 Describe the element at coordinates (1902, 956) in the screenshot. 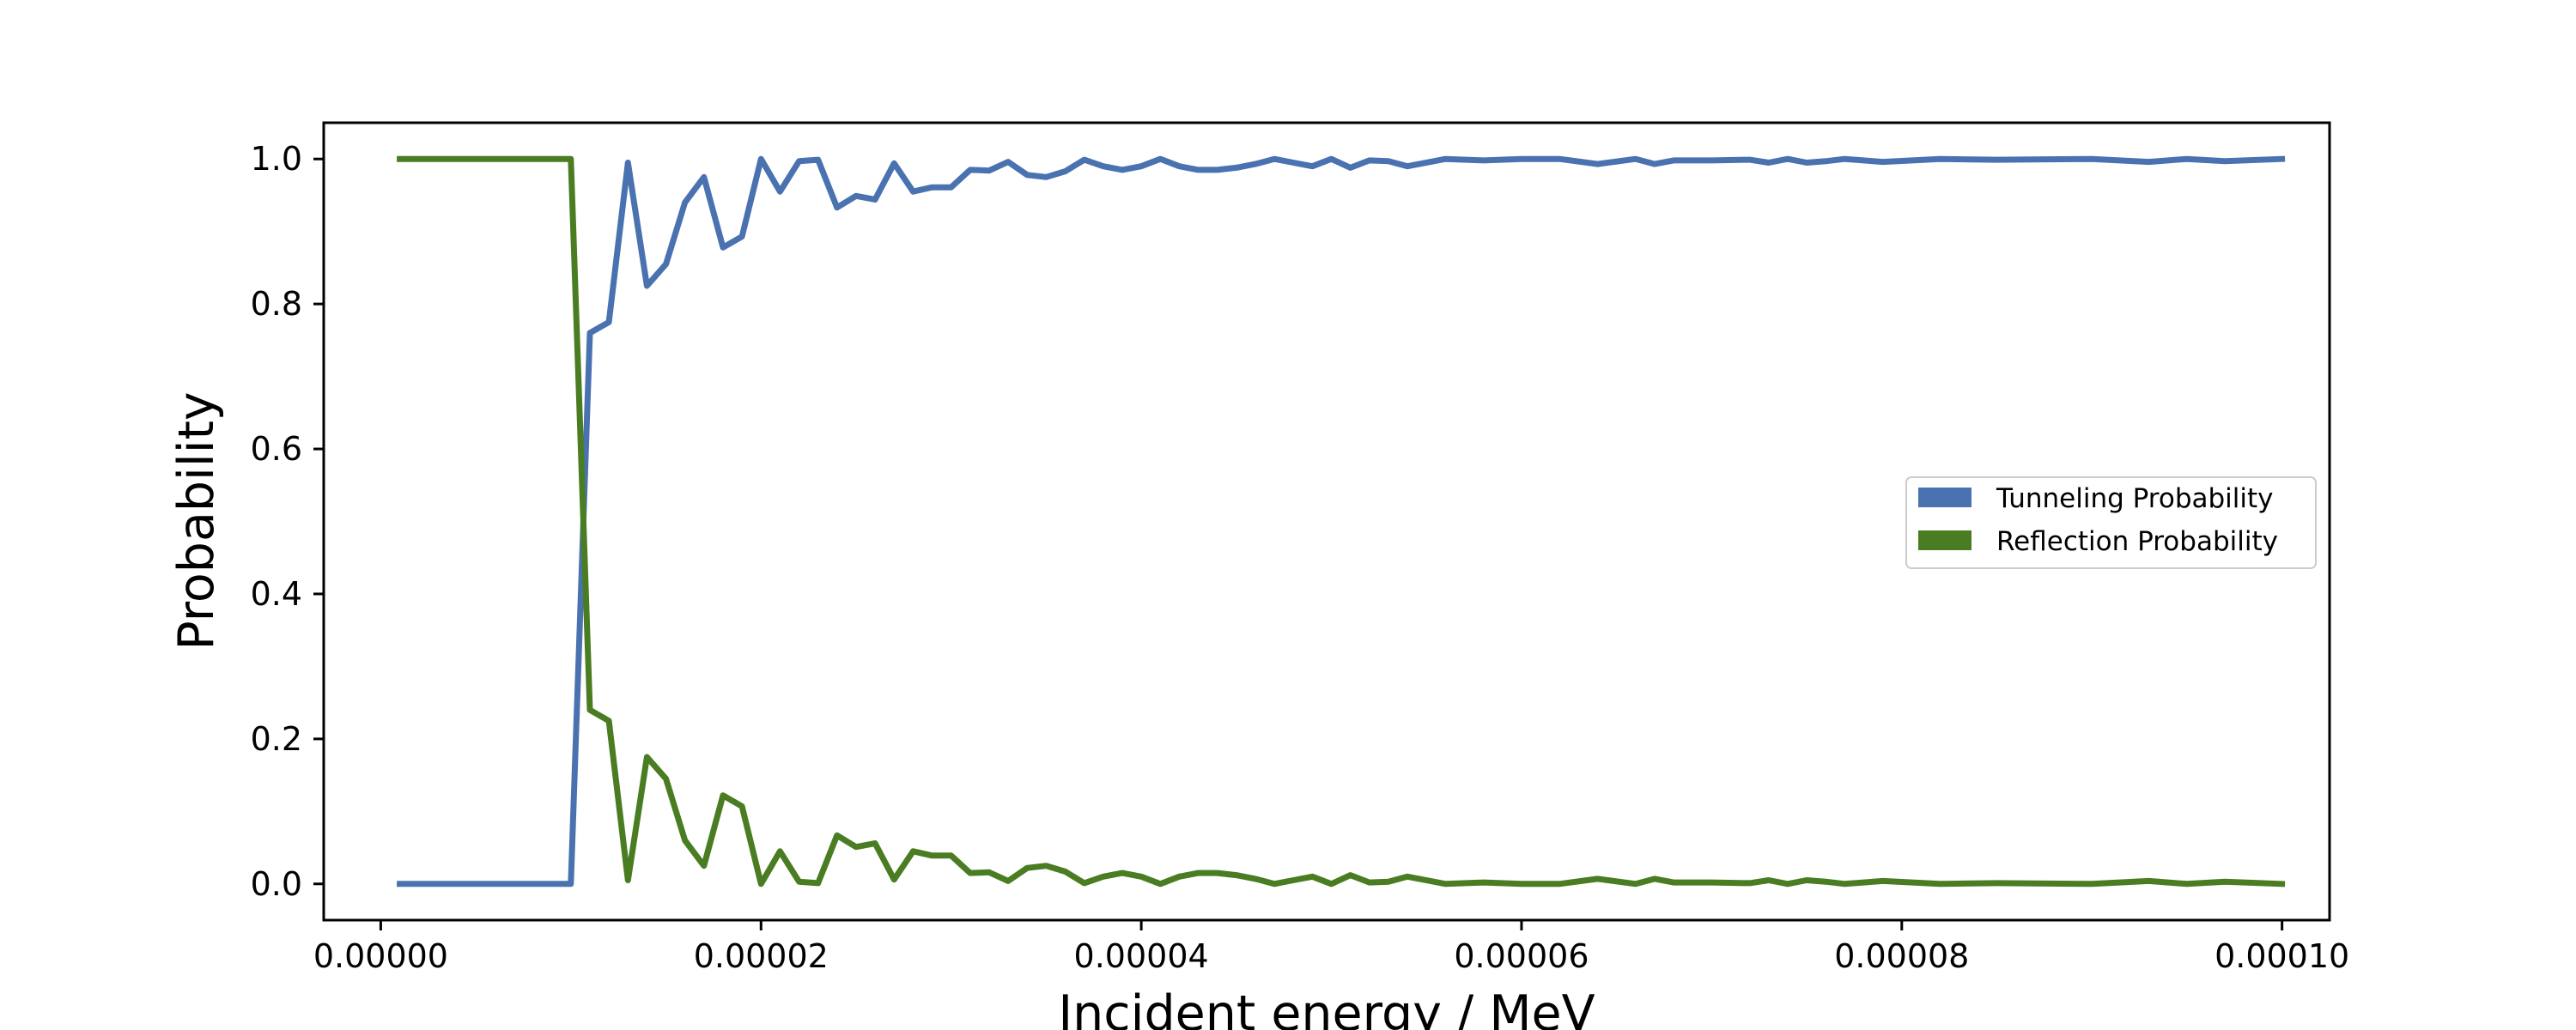

I see `x-tick-label: 0.00008` at that location.